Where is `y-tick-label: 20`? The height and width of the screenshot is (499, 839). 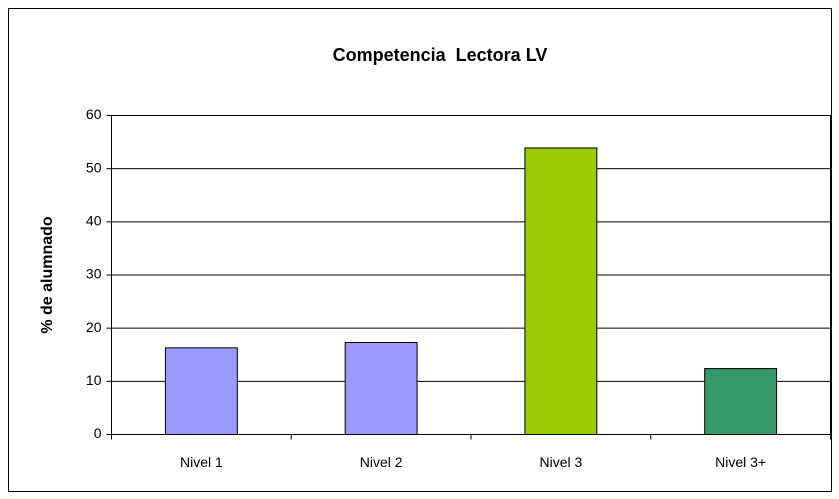
y-tick-label: 20 is located at coordinates (94, 327).